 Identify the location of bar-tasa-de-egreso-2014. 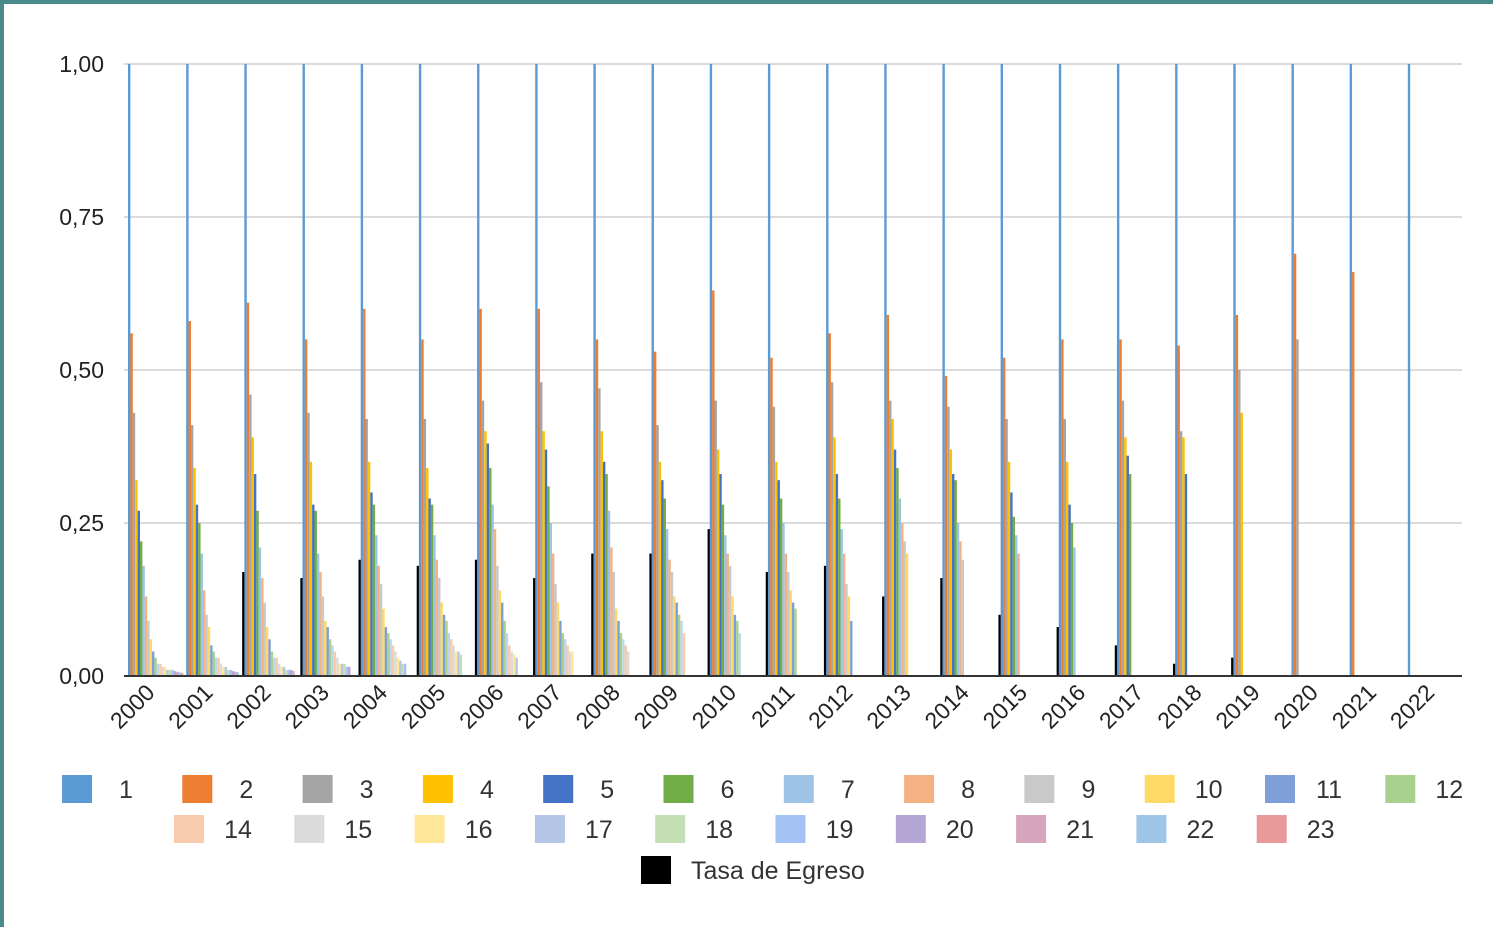
(1000, 645).